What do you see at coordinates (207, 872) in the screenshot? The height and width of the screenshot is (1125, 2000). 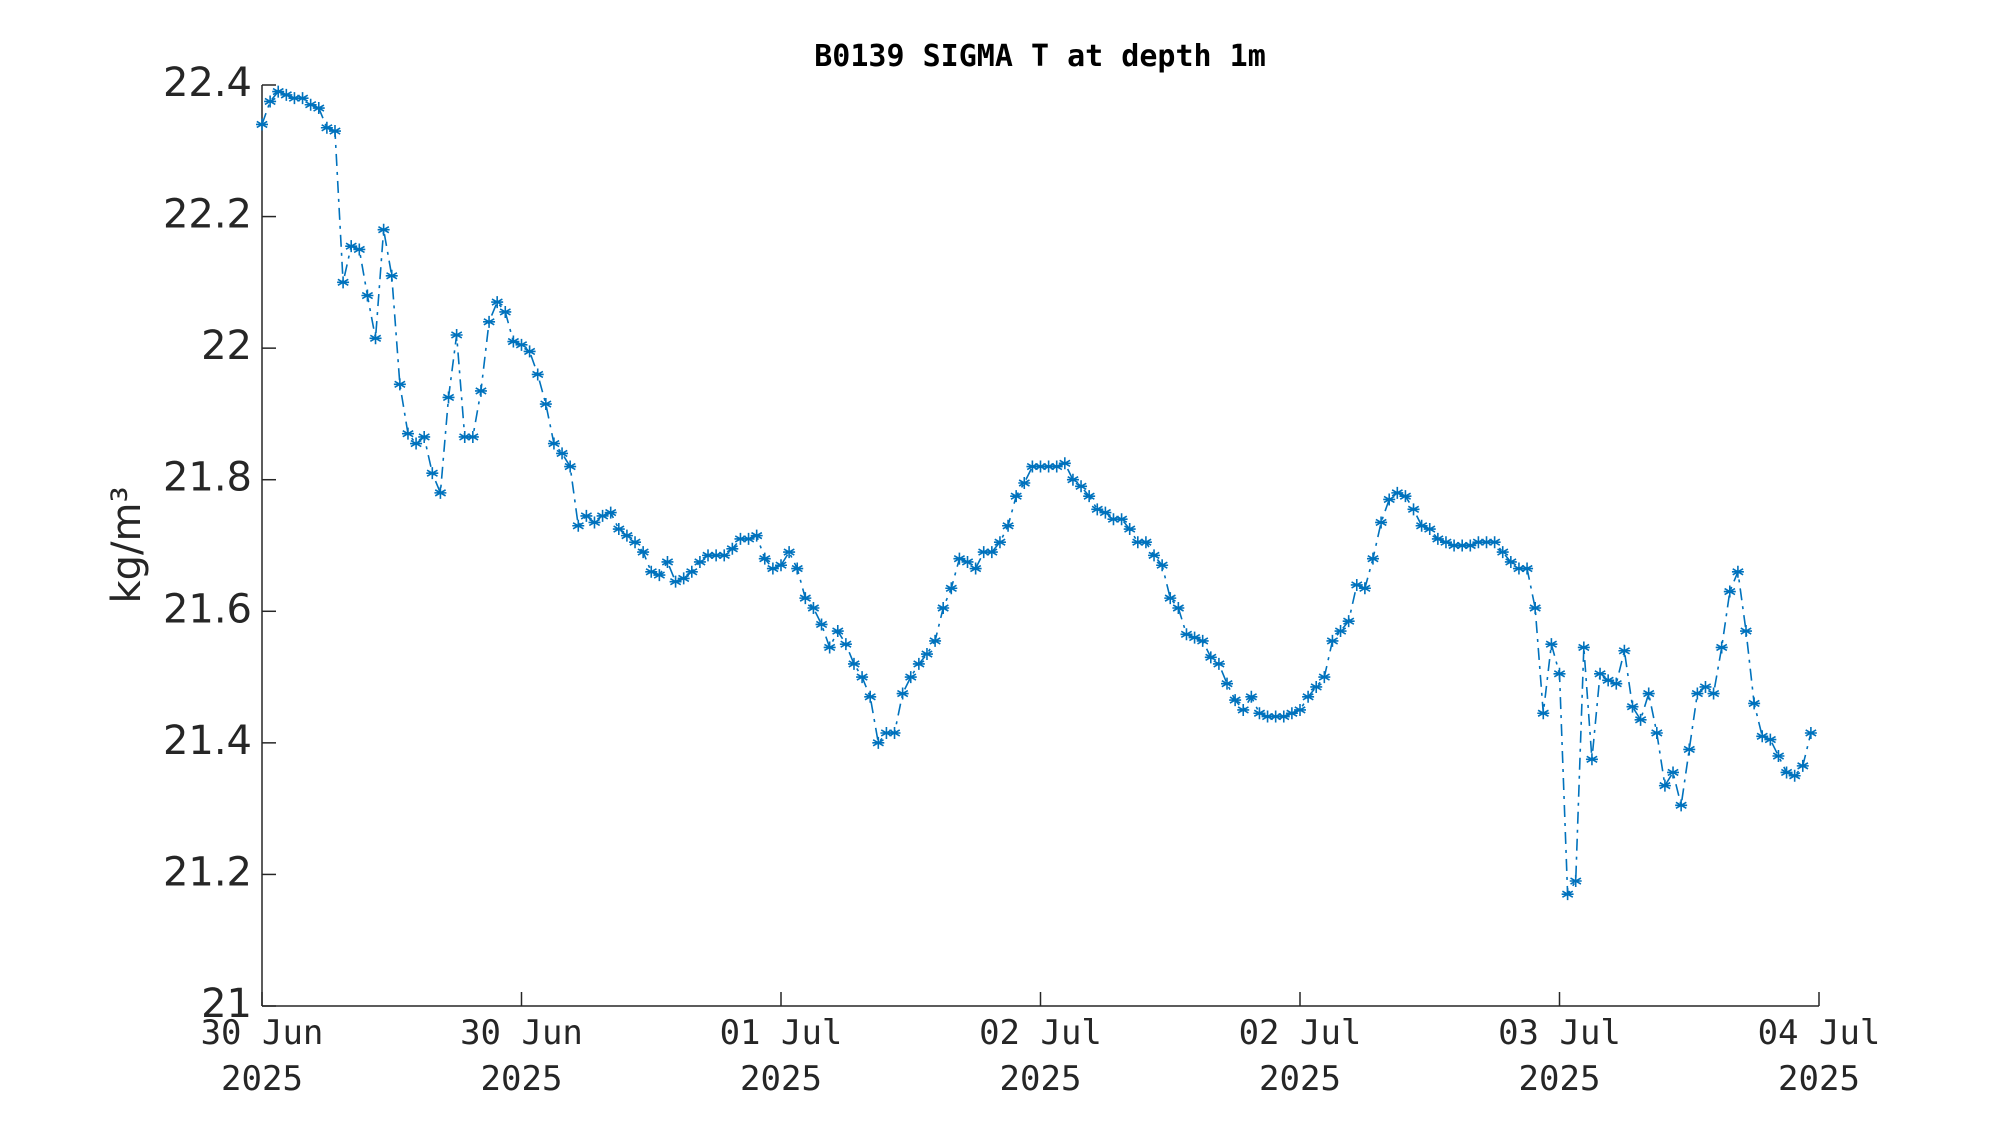 I see `y-tick-label: 21.2` at bounding box center [207, 872].